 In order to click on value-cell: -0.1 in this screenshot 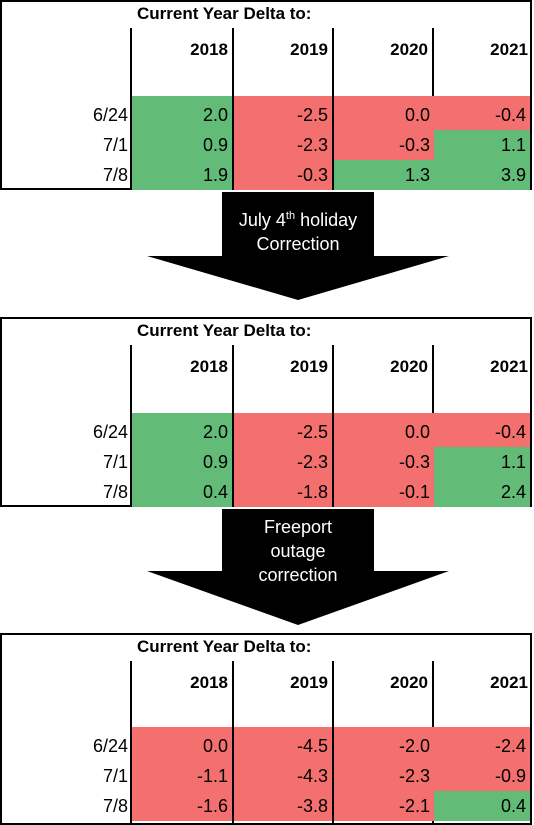, I will do `click(384, 492)`.